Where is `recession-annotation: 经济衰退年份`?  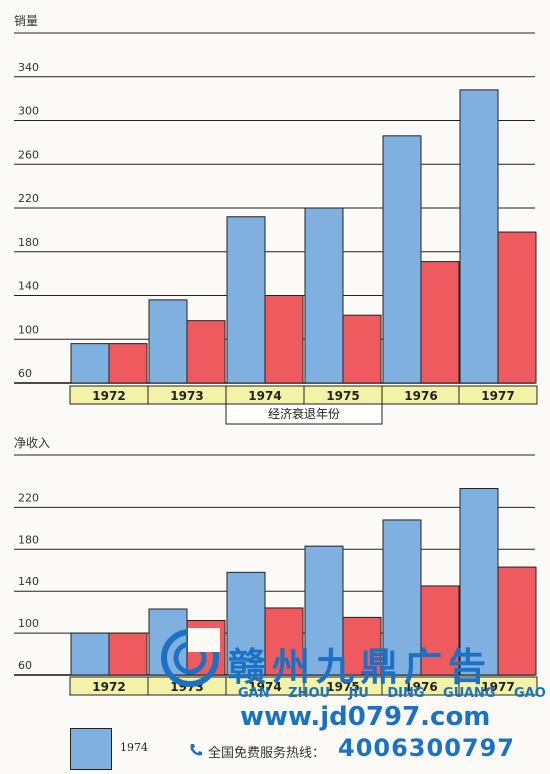 recession-annotation: 经济衰退年份 is located at coordinates (304, 413).